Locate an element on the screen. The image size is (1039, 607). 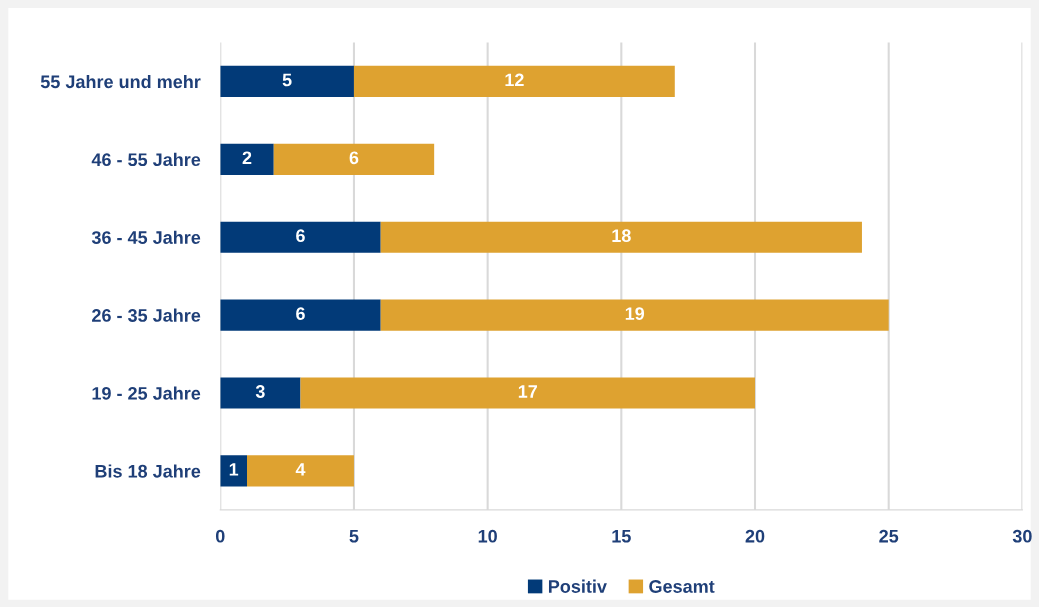
data-label: 18 is located at coordinates (621, 236).